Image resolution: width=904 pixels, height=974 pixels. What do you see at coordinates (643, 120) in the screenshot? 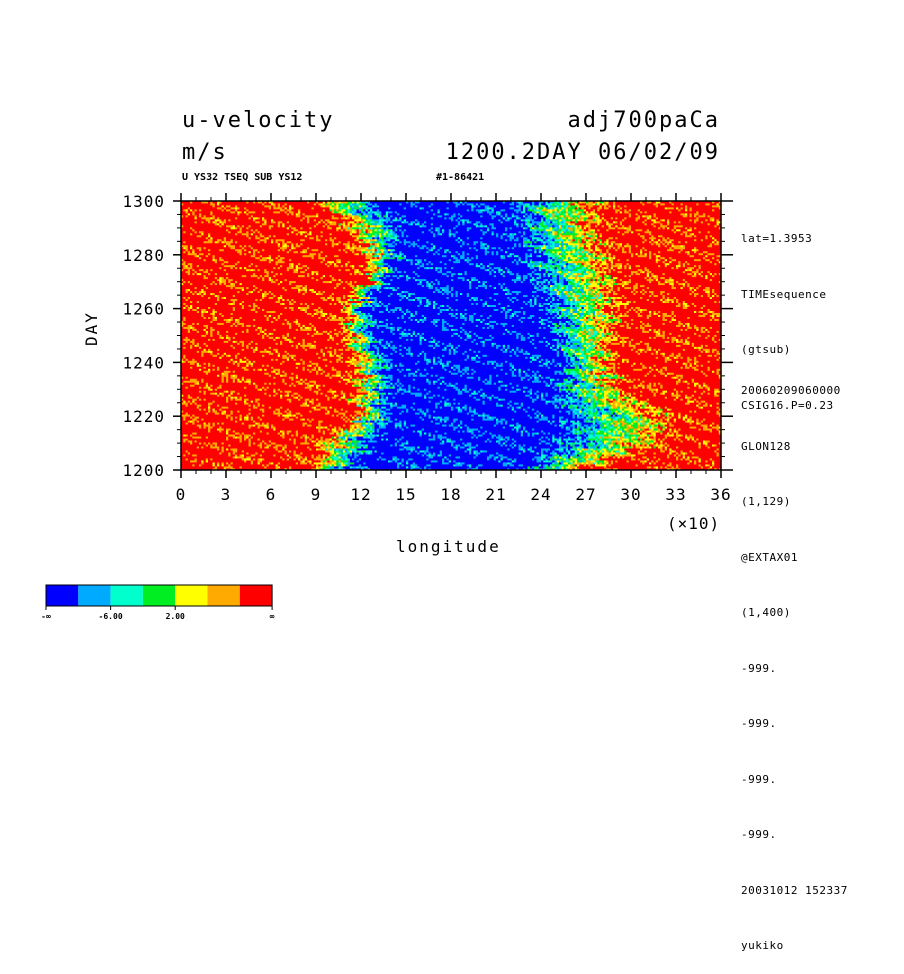
I see `experiment-label: adj700paCa` at bounding box center [643, 120].